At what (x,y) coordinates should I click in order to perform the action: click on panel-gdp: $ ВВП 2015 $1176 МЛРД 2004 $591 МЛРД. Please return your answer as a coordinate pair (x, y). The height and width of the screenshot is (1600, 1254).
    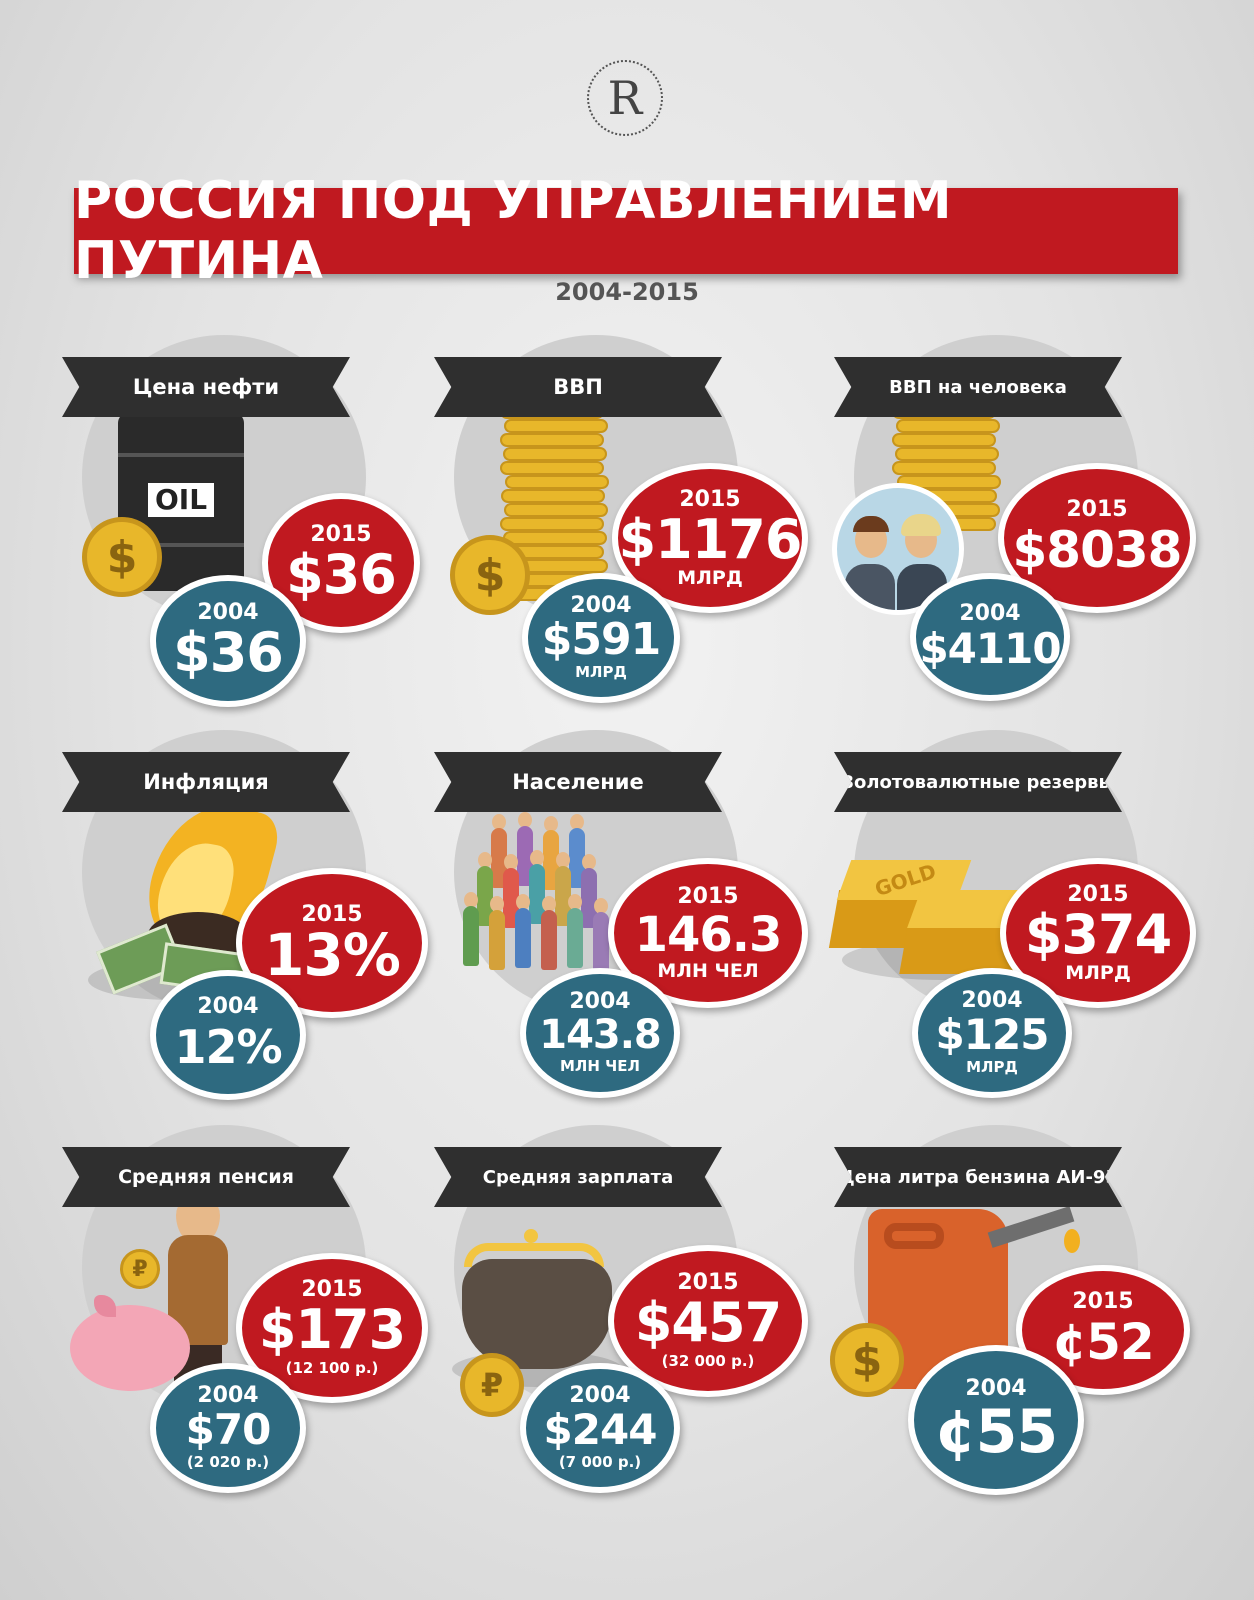
    Looking at the image, I should click on (612, 535).